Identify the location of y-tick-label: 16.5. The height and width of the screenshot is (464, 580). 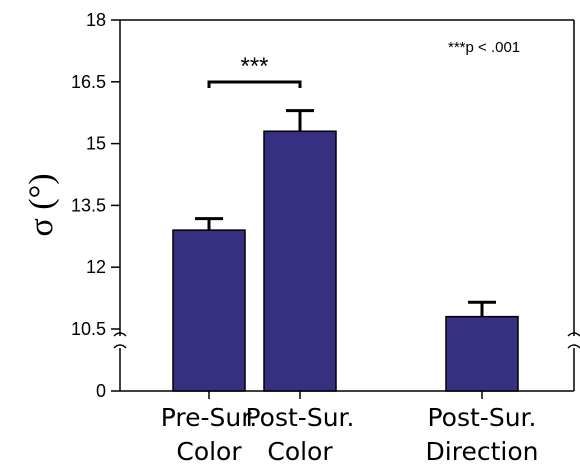
(88, 82).